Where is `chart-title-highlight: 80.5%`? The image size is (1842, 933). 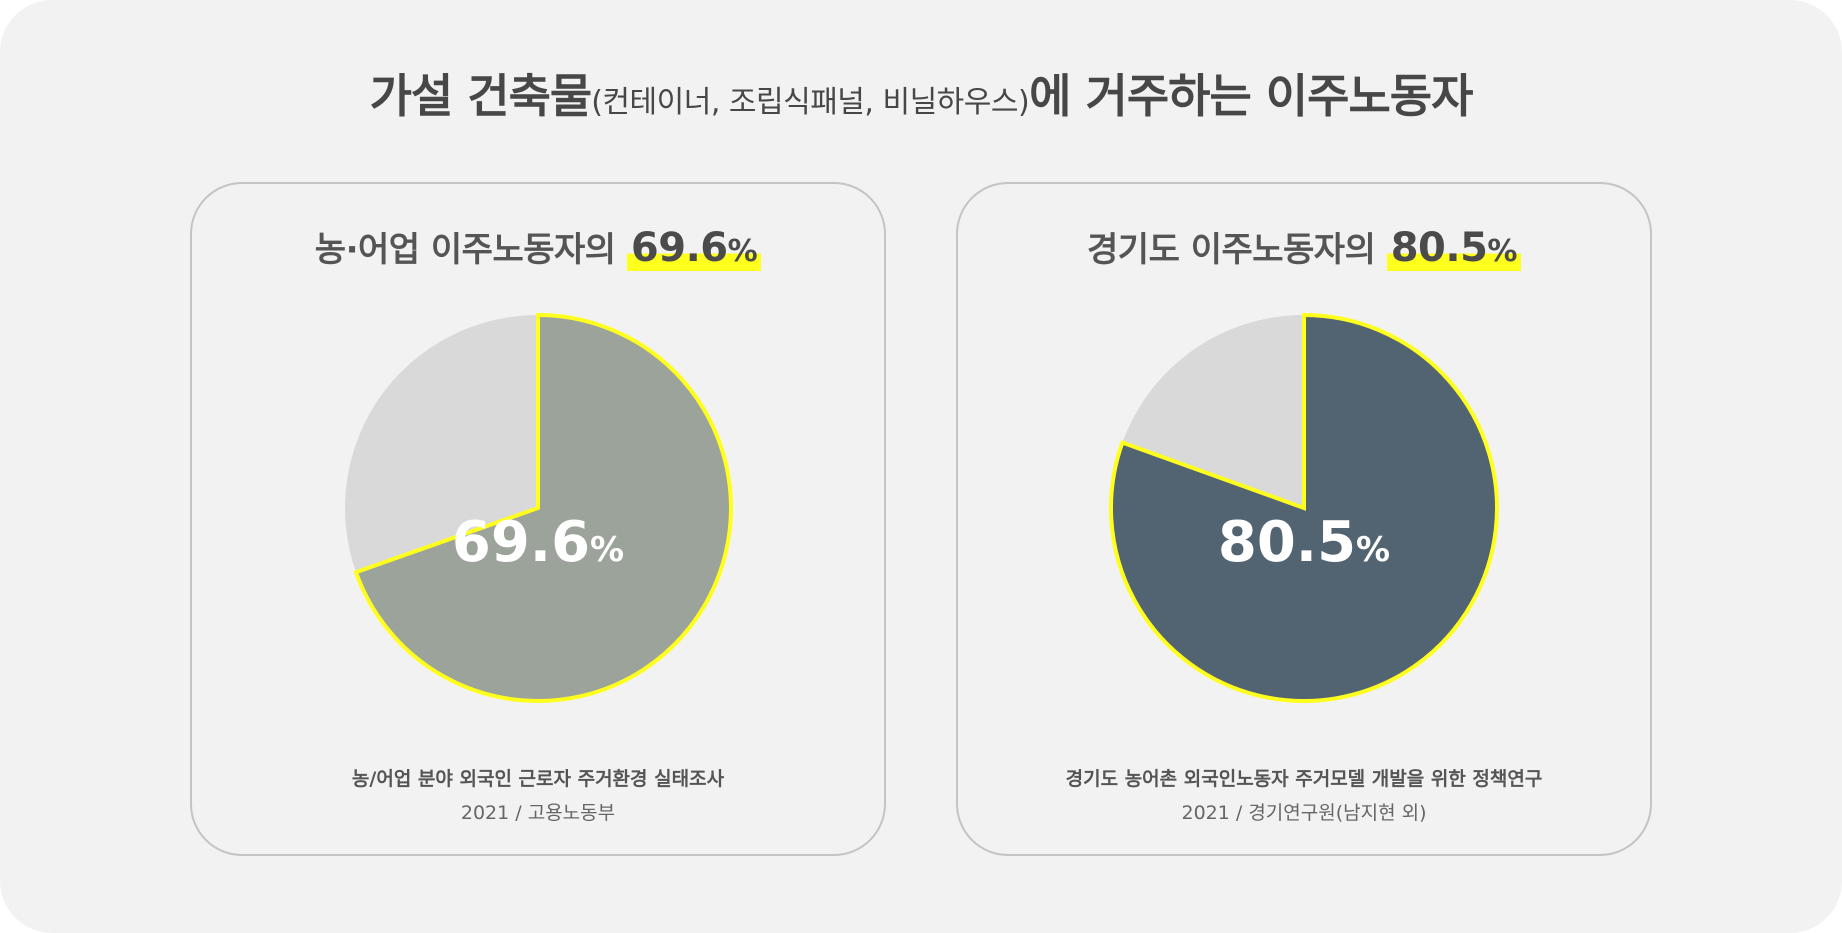
chart-title-highlight: 80.5% is located at coordinates (1453, 248).